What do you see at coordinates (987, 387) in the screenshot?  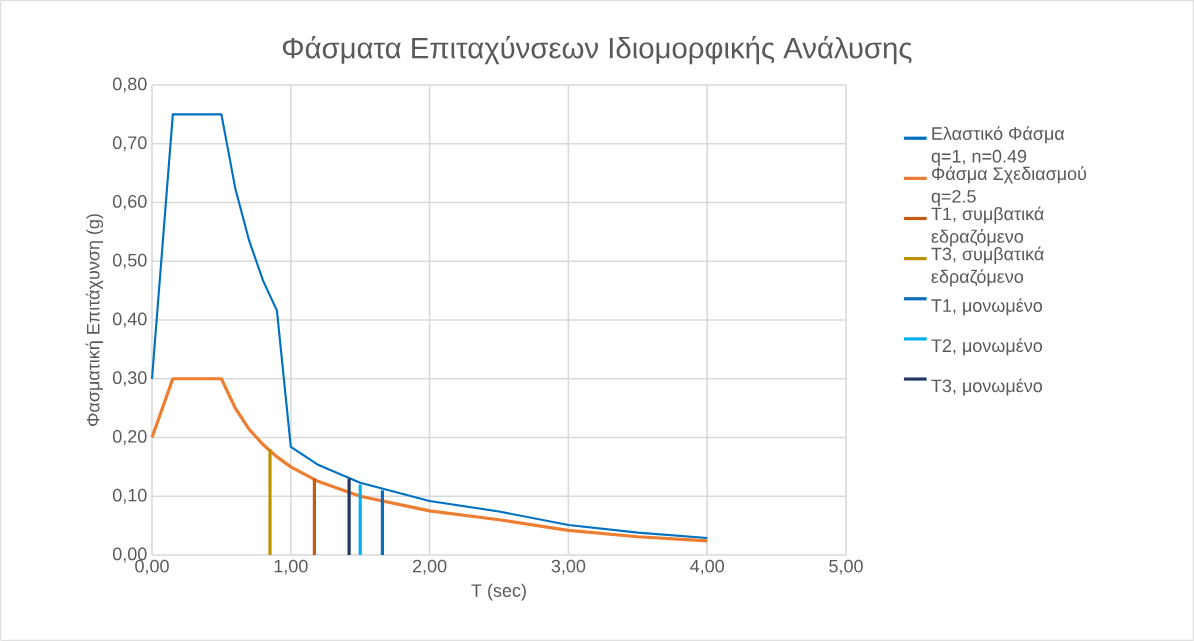 I see `legend-label: T3, μονωμένο` at bounding box center [987, 387].